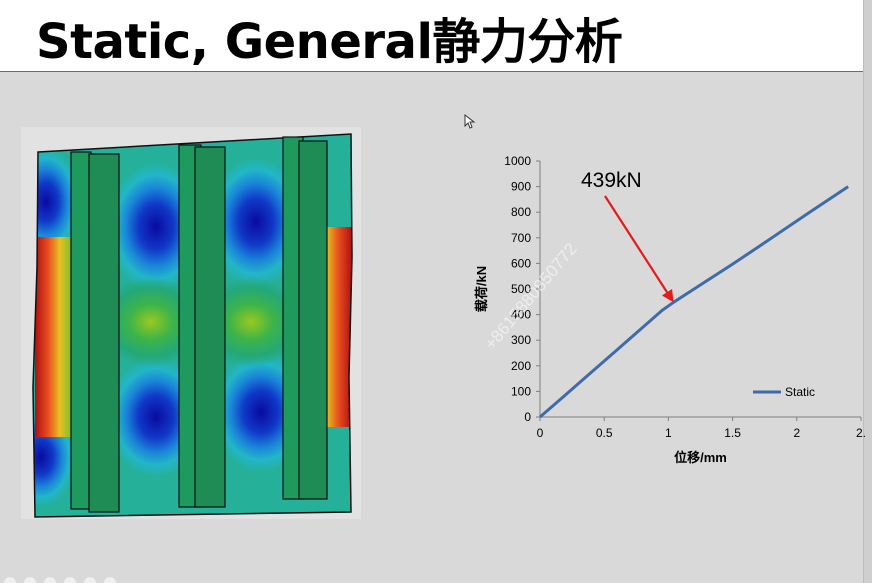 The width and height of the screenshot is (872, 583). I want to click on y-tick-label: 900, so click(521, 187).